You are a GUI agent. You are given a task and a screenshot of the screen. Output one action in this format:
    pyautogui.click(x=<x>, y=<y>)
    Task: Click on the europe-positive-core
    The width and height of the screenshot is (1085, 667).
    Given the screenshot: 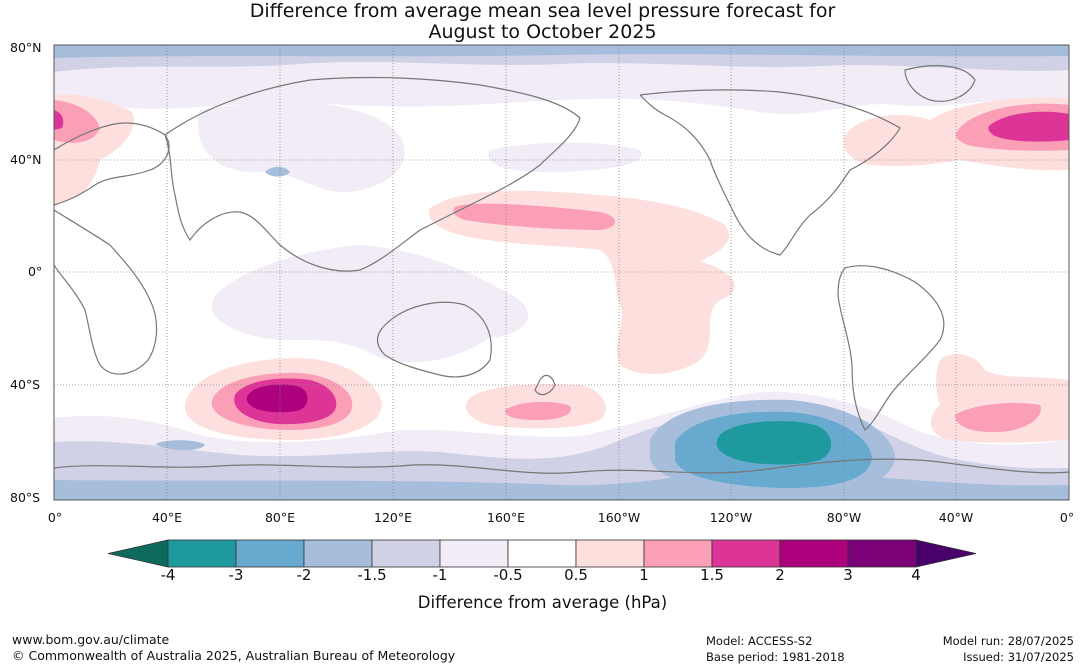 What is the action you would take?
    pyautogui.click(x=59, y=120)
    